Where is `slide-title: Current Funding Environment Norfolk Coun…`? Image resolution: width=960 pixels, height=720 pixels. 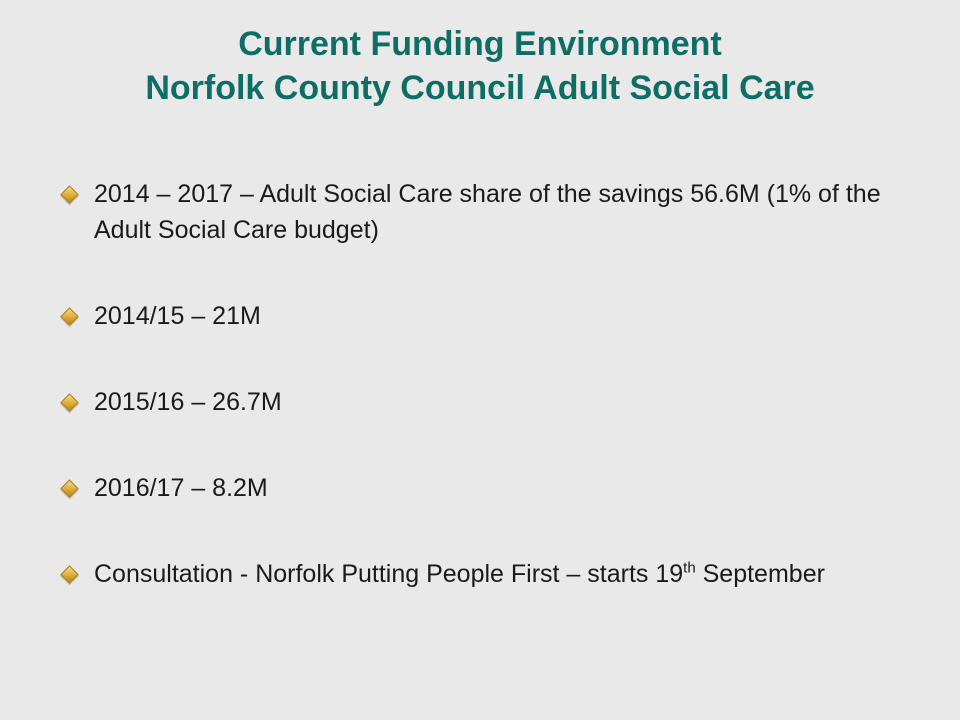
slide-title: Current Funding Environment Norfolk Coun… is located at coordinates (480, 66).